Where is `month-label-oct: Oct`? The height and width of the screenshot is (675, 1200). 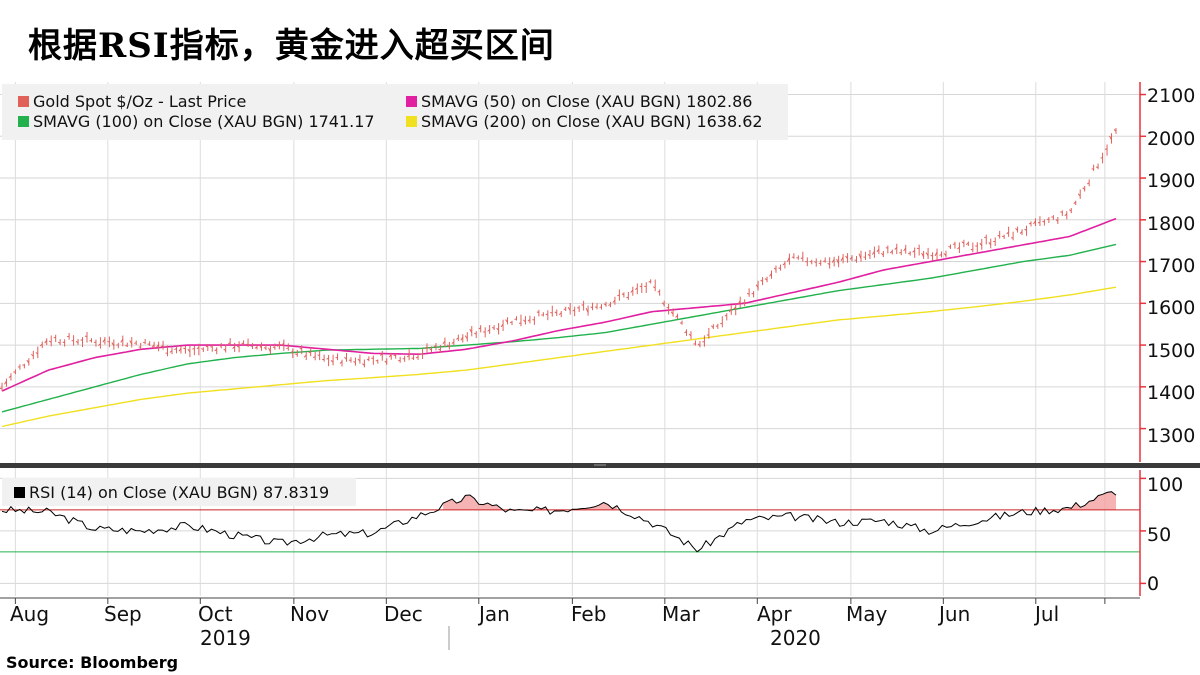
month-label-oct: Oct is located at coordinates (215, 614).